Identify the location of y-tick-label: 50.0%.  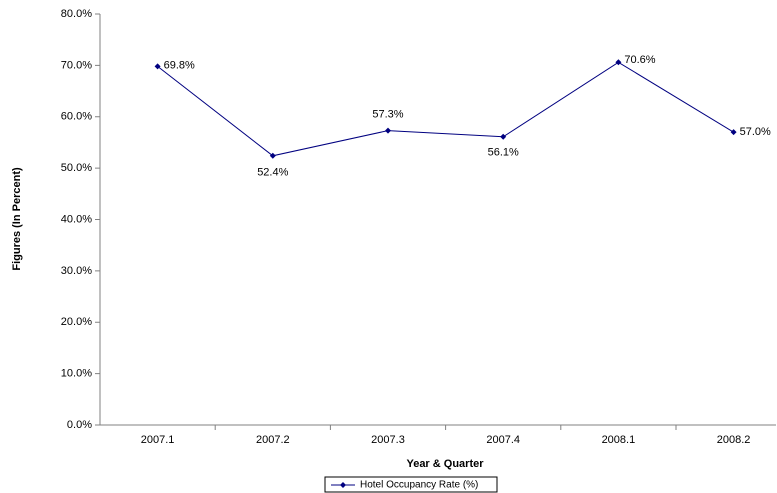
(76, 168).